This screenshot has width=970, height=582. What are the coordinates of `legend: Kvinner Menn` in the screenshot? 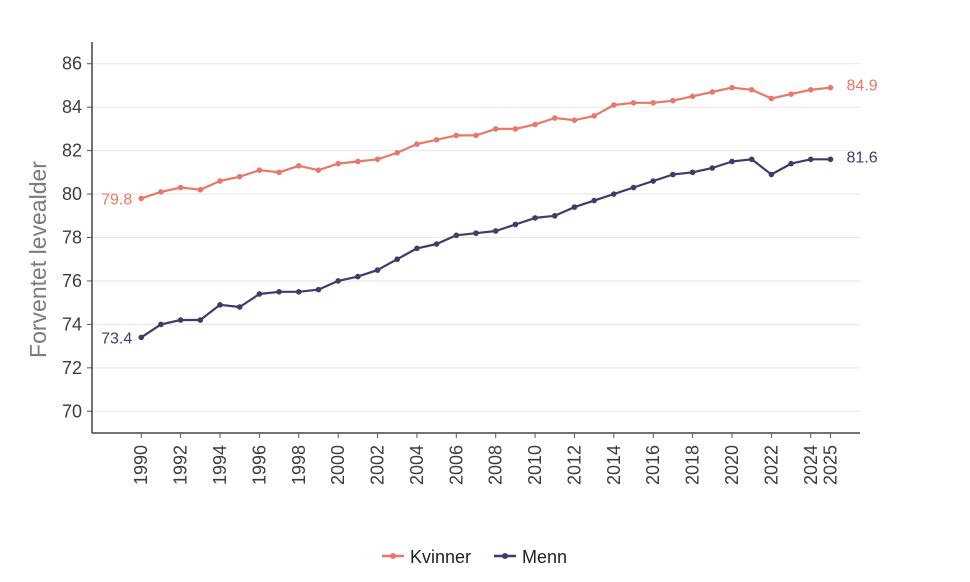 It's located at (474, 557).